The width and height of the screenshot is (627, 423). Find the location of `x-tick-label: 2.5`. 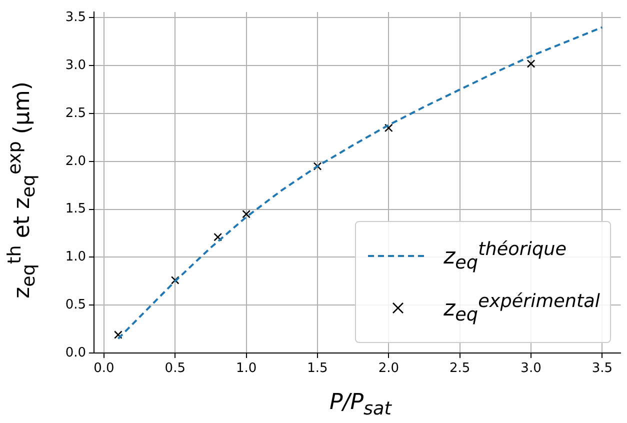

x-tick-label: 2.5 is located at coordinates (460, 368).